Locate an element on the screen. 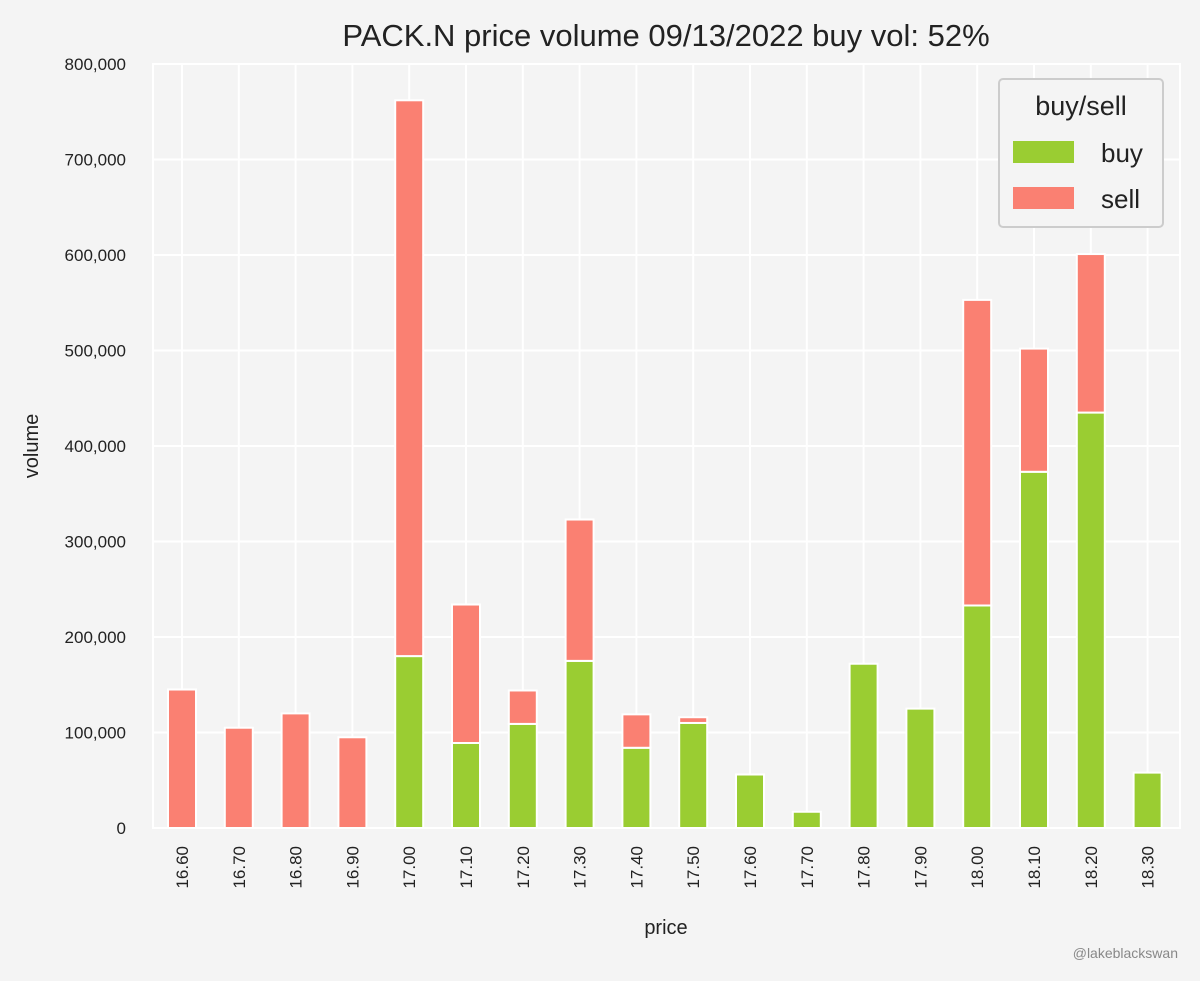  y-tick-label: 400,000 is located at coordinates (95, 446).